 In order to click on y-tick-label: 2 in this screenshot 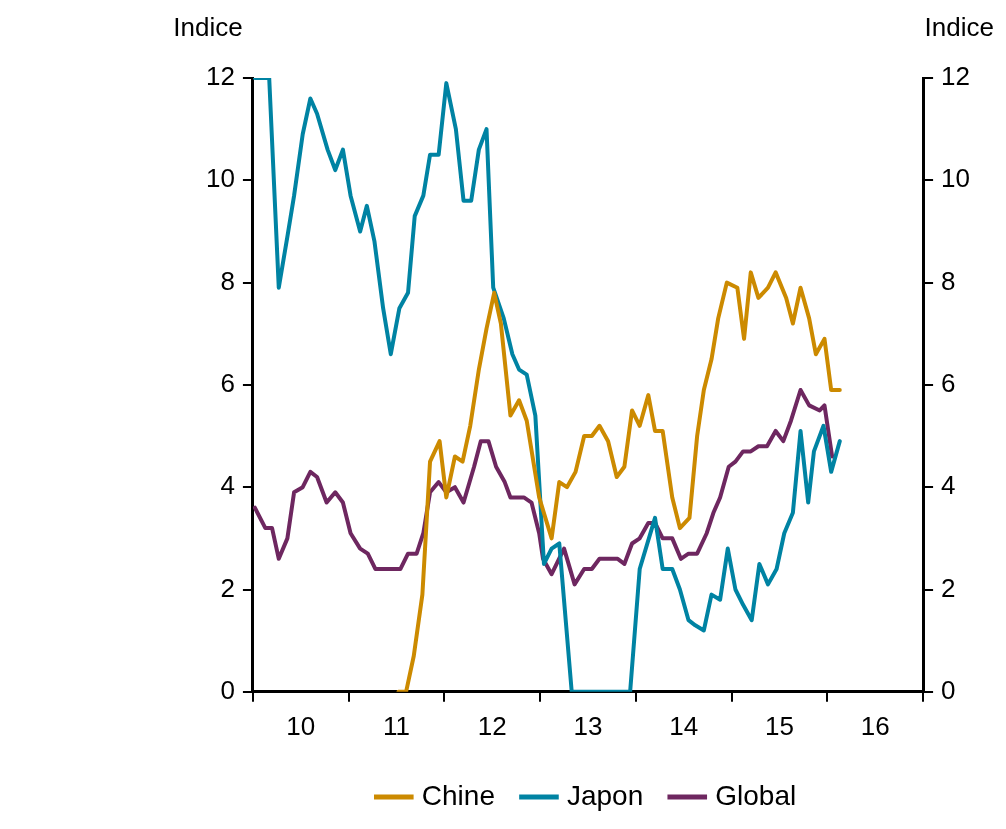, I will do `click(227, 587)`.